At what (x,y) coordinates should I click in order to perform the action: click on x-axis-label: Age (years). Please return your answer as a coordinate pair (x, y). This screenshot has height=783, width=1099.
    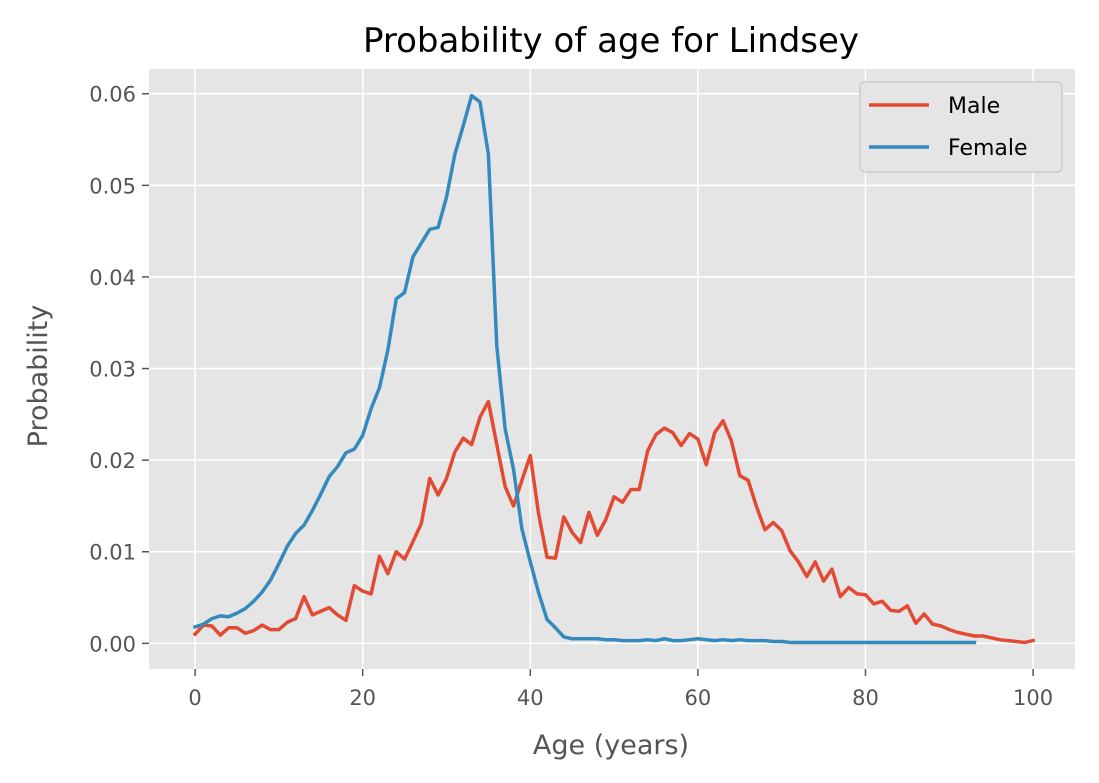
    Looking at the image, I should click on (611, 745).